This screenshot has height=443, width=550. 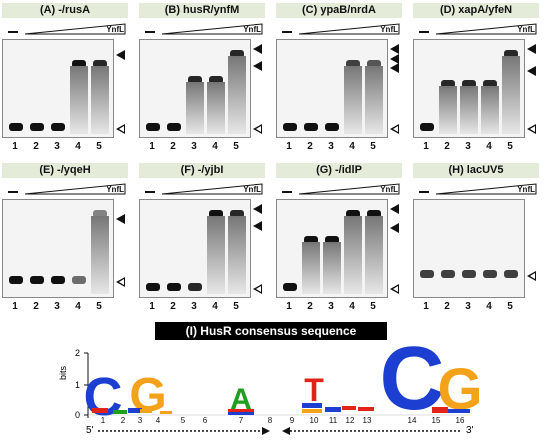 I want to click on position-label: 15, so click(x=436, y=420).